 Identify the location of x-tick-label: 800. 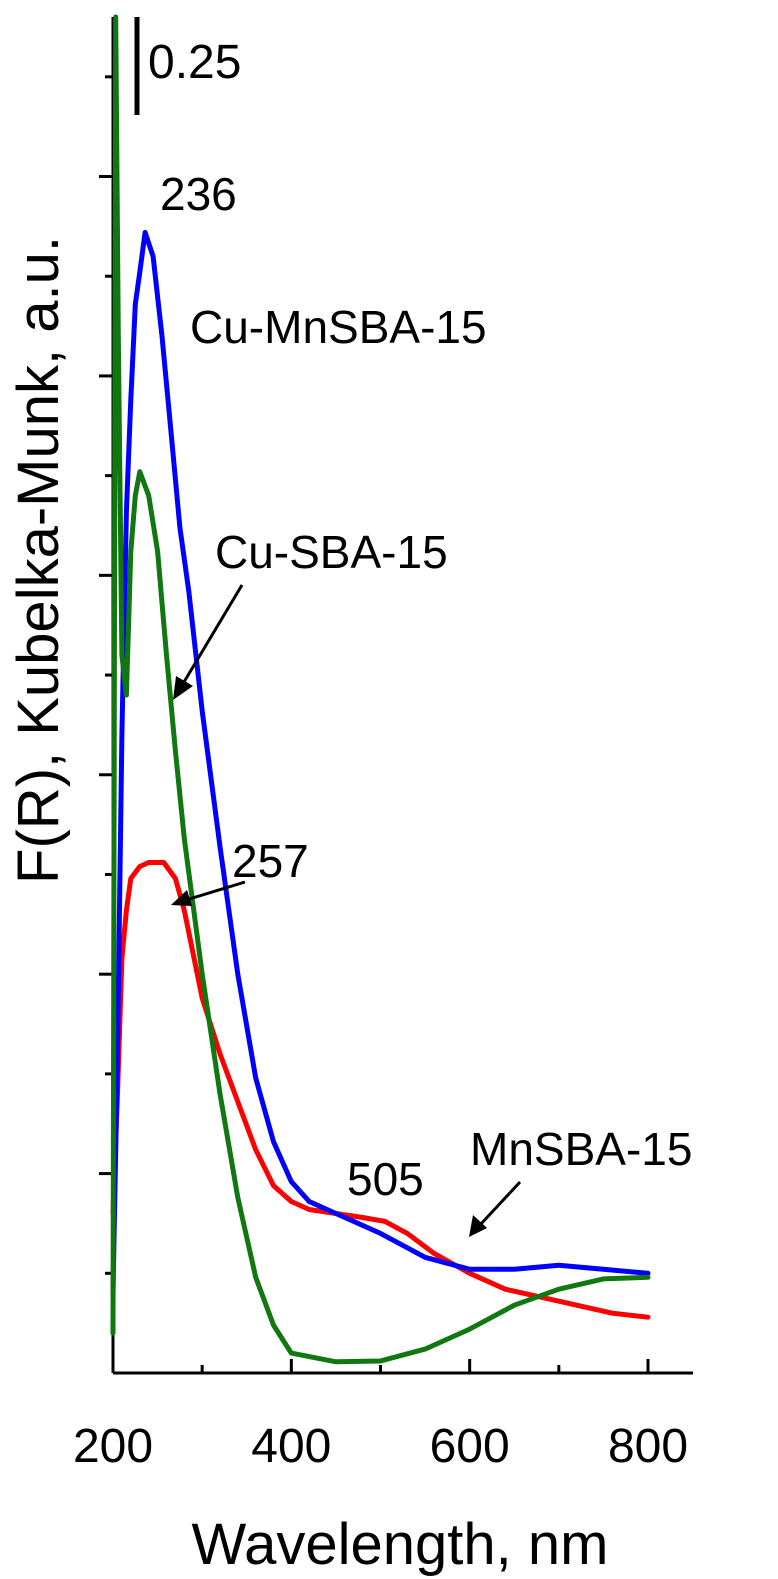
(648, 1446).